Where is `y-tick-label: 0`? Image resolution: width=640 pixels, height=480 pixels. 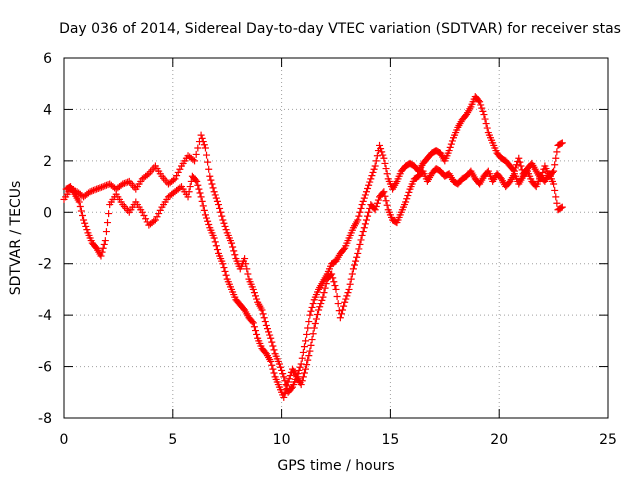 y-tick-label: 0 is located at coordinates (47, 213).